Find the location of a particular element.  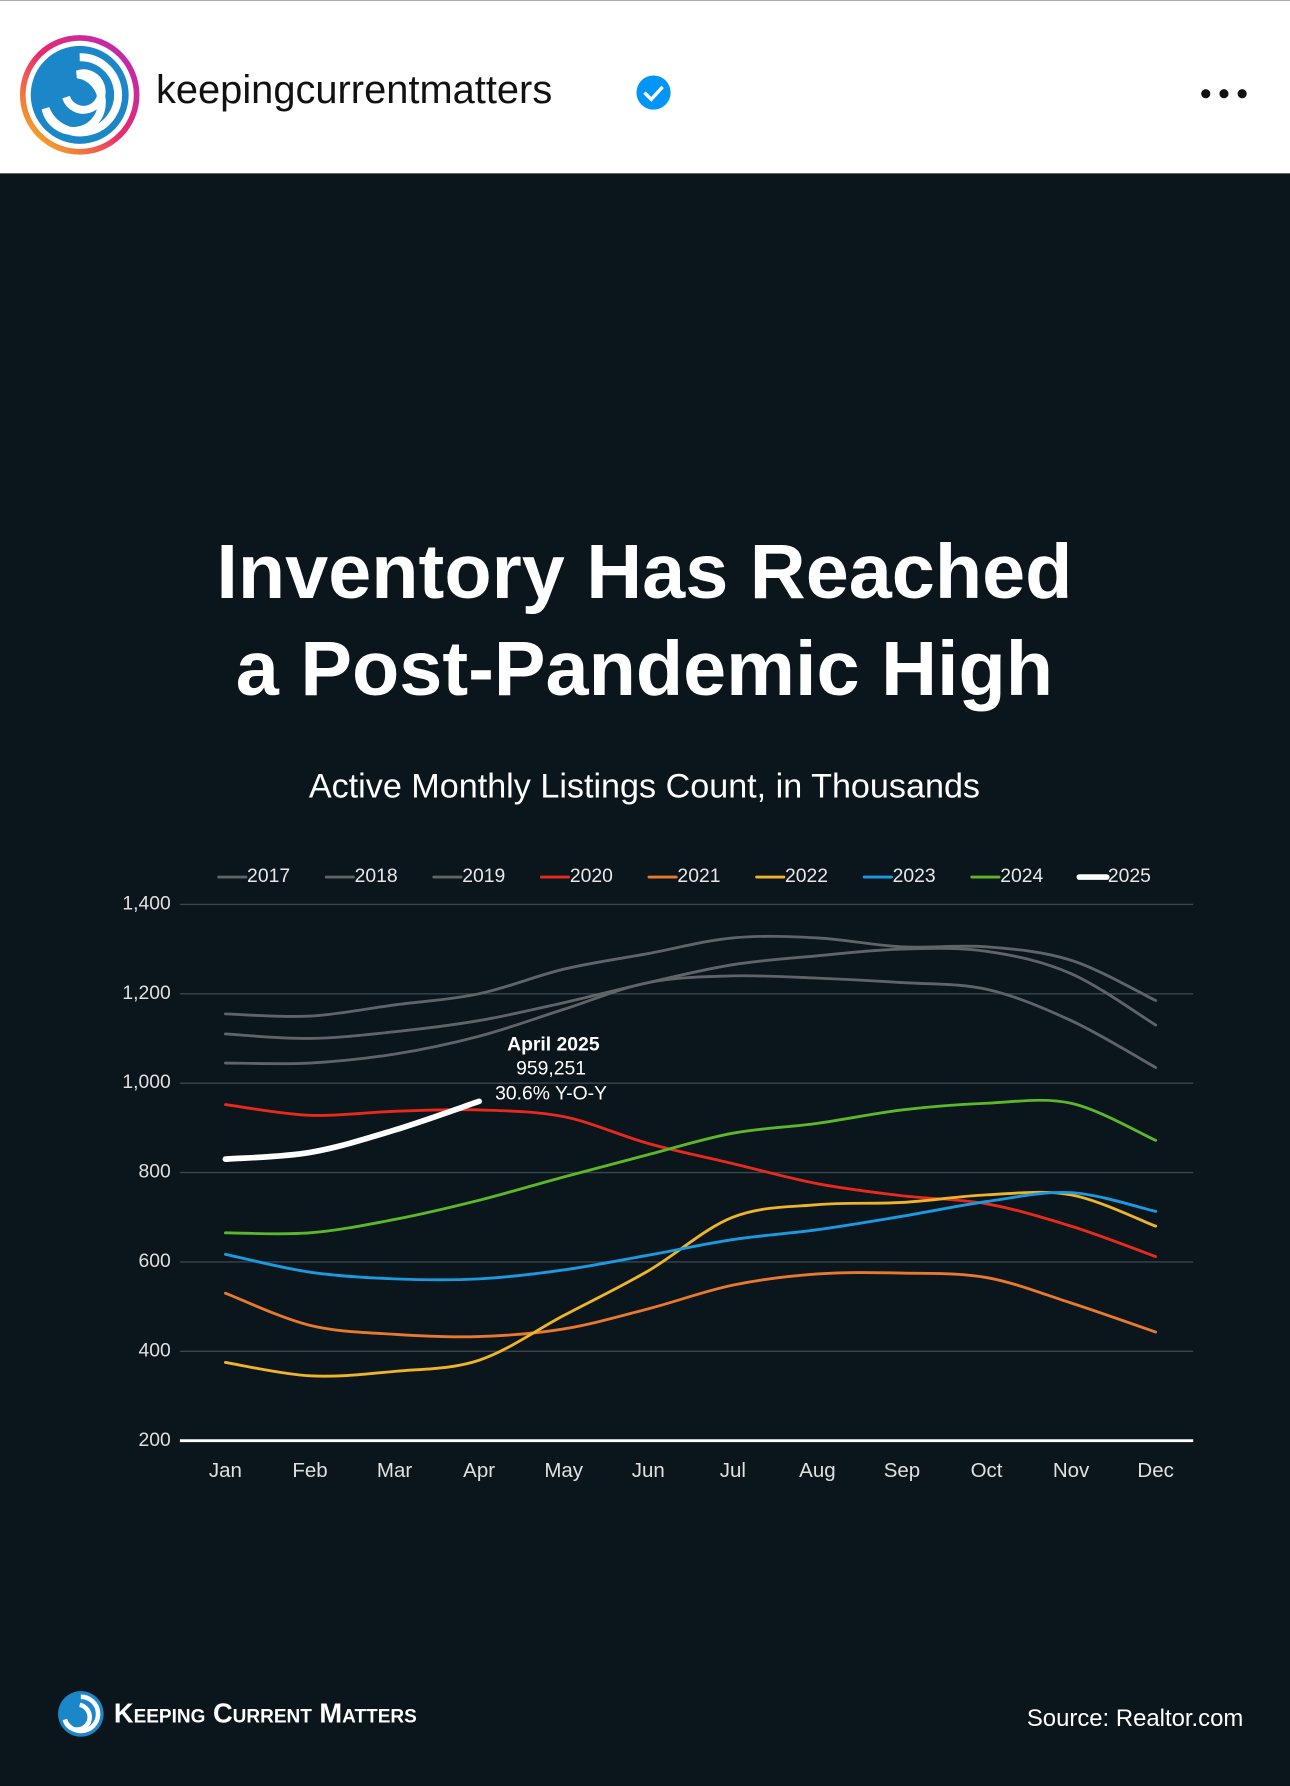

brand-logo-swirl is located at coordinates (81, 1714).